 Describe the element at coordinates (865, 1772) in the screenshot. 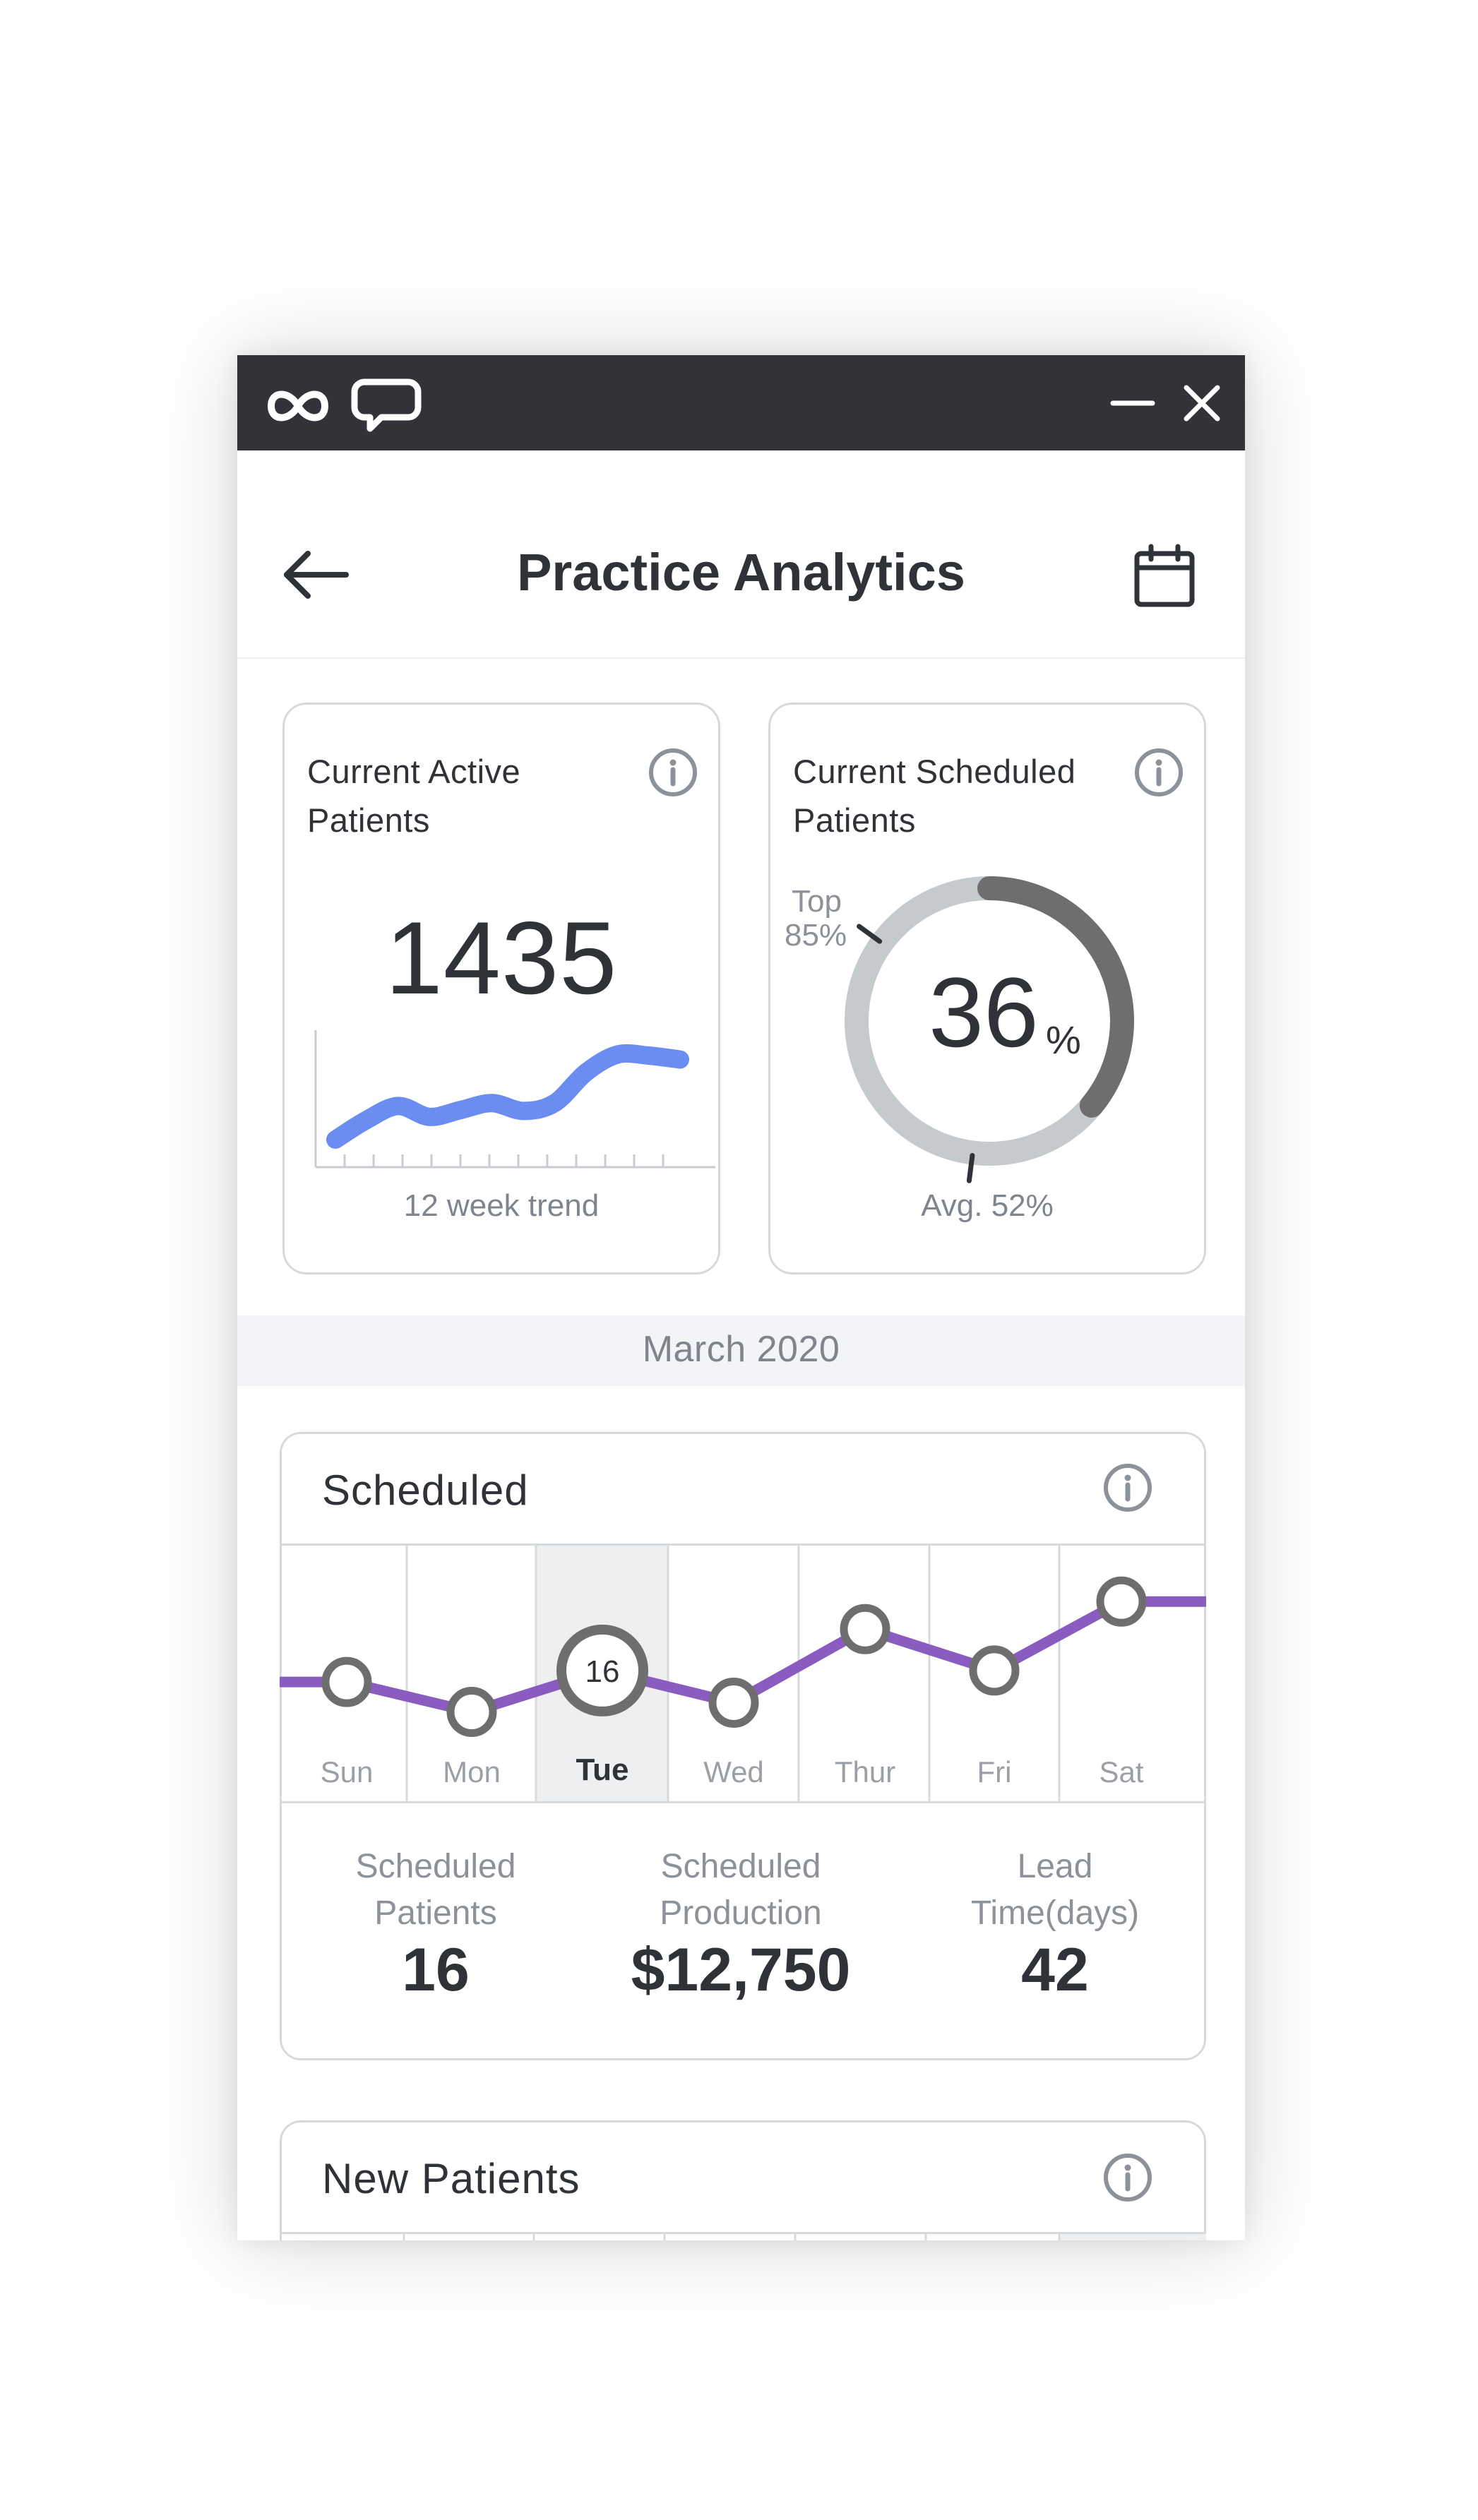

I see `day-label-thur: Thur` at that location.